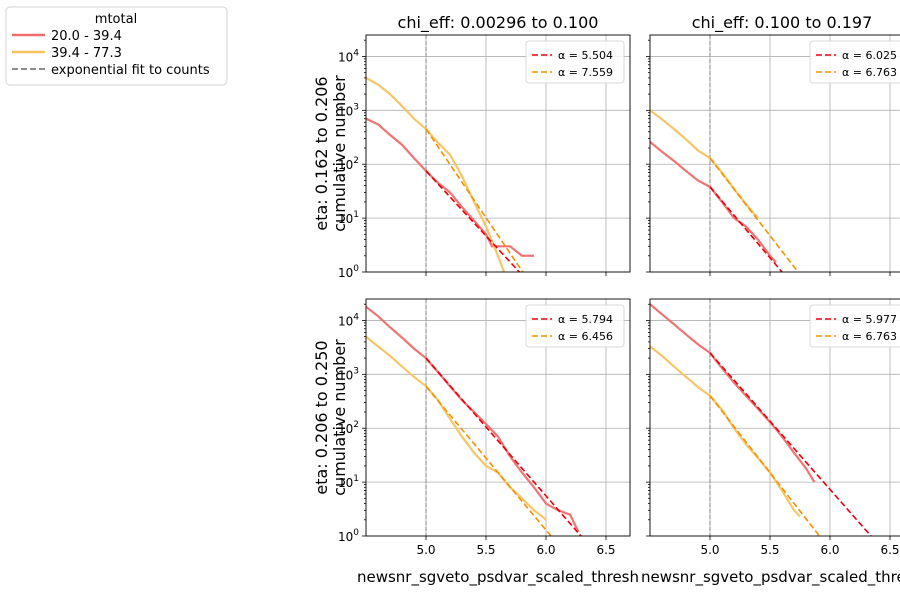 The width and height of the screenshot is (900, 600). I want to click on figure-legend-label: 39.4 - 77.3, so click(86, 53).